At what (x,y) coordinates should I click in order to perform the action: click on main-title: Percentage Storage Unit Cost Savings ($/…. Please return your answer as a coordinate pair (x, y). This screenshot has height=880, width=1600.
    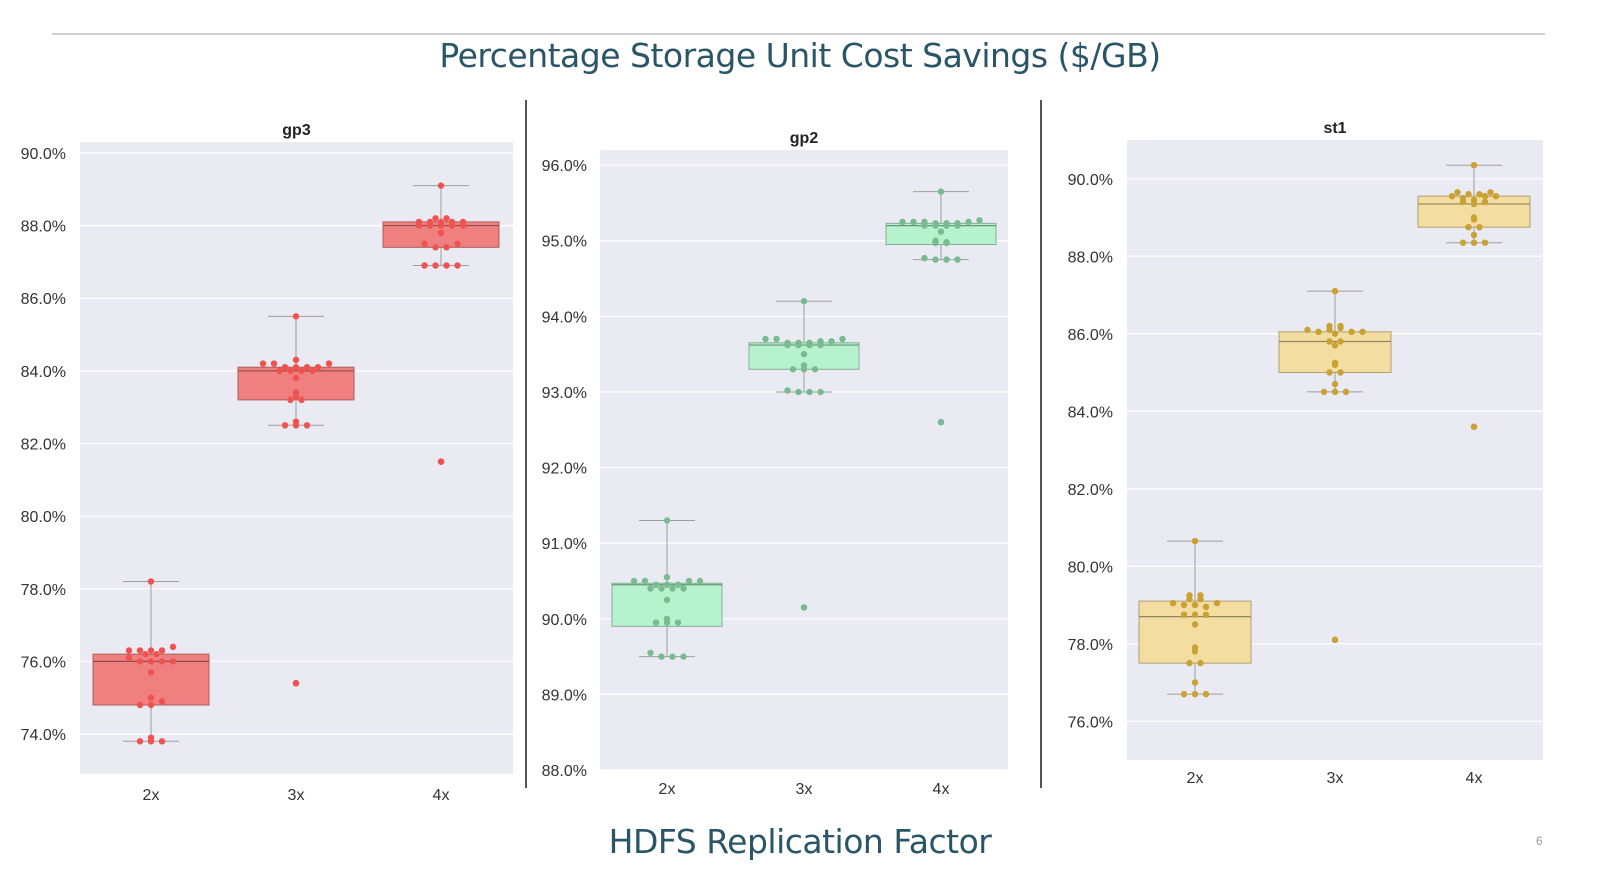
    Looking at the image, I should click on (800, 55).